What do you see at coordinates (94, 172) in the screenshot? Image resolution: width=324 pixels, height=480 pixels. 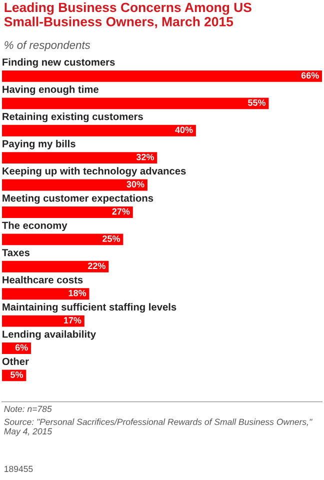 I see `y-tick-label: Keeping up with technology advances` at bounding box center [94, 172].